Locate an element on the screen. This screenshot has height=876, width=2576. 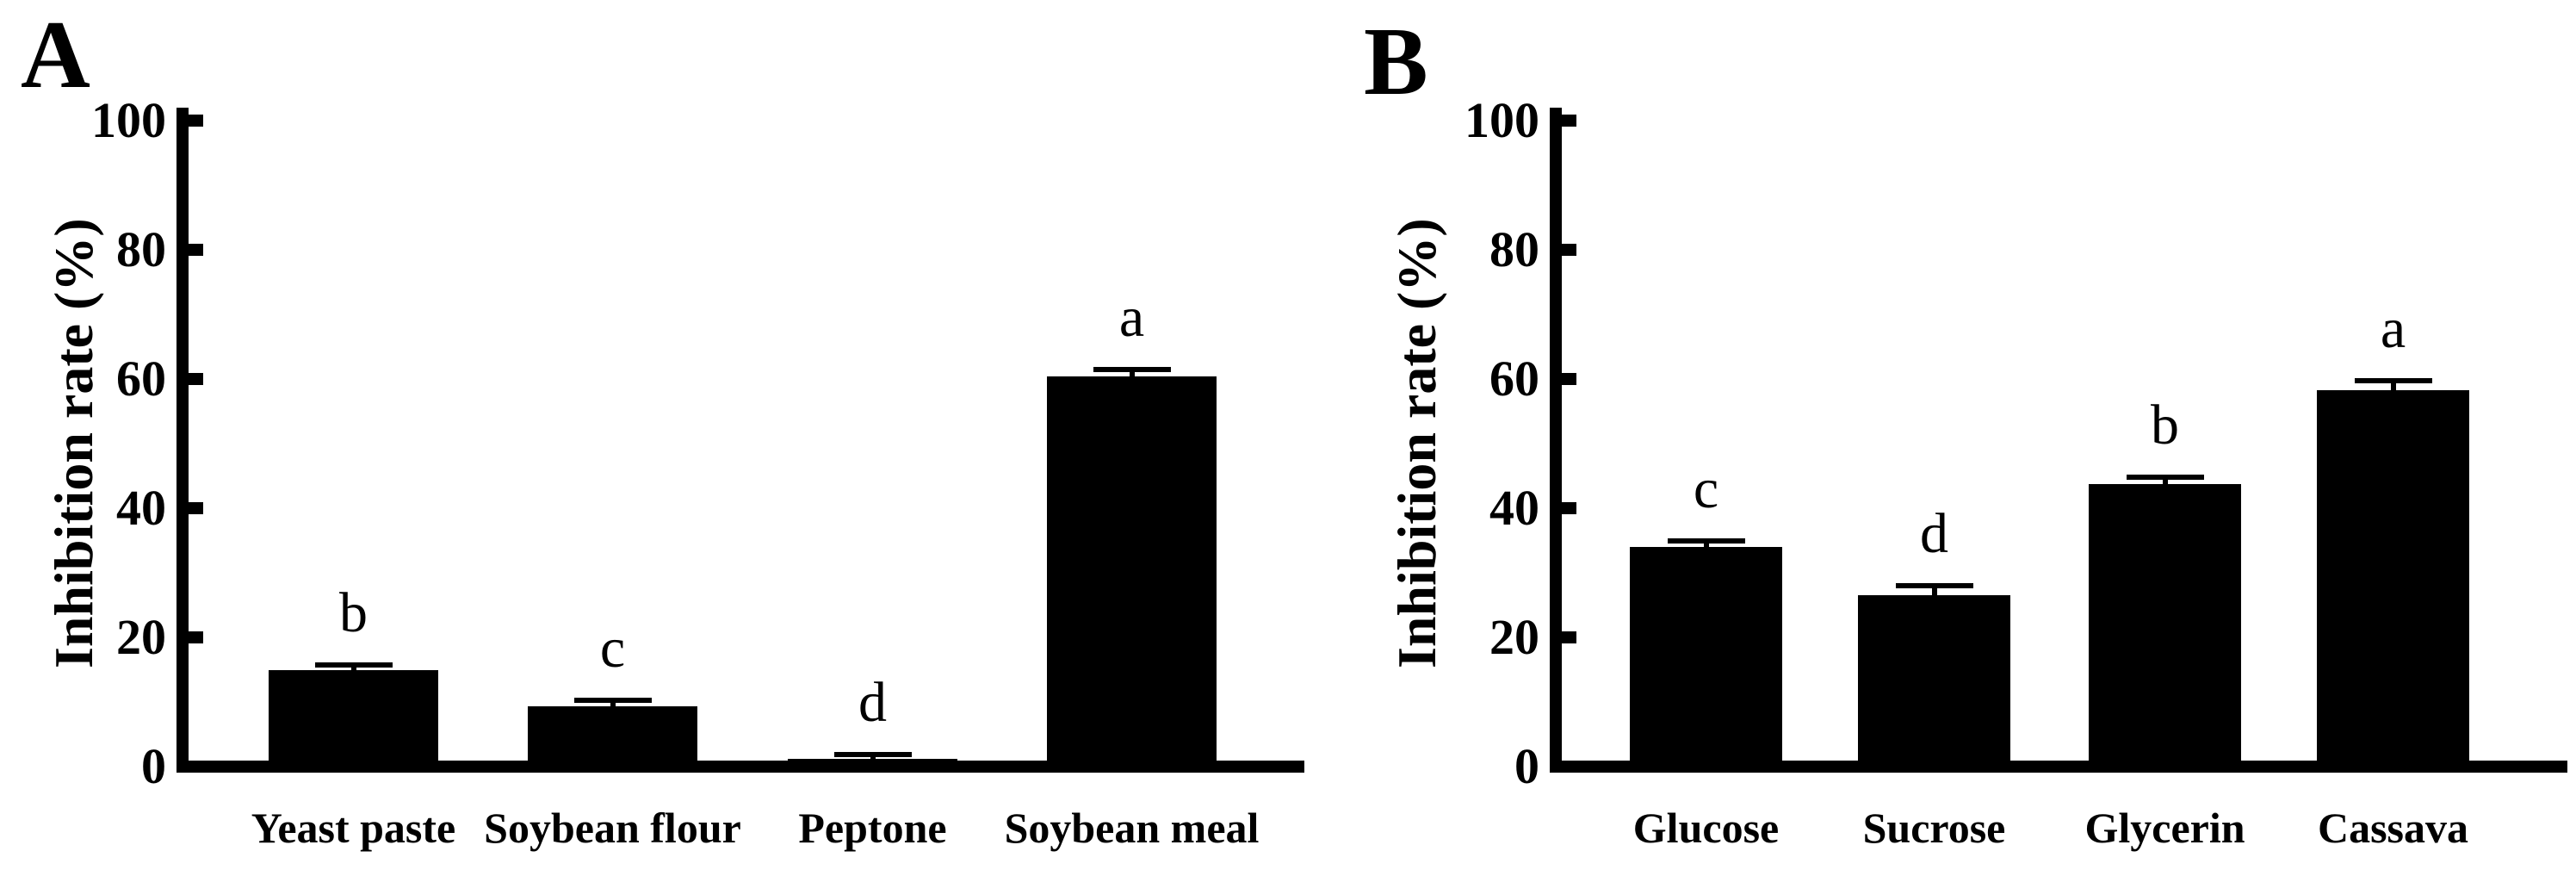
panel-b-y-axis-line is located at coordinates (1556, 441).